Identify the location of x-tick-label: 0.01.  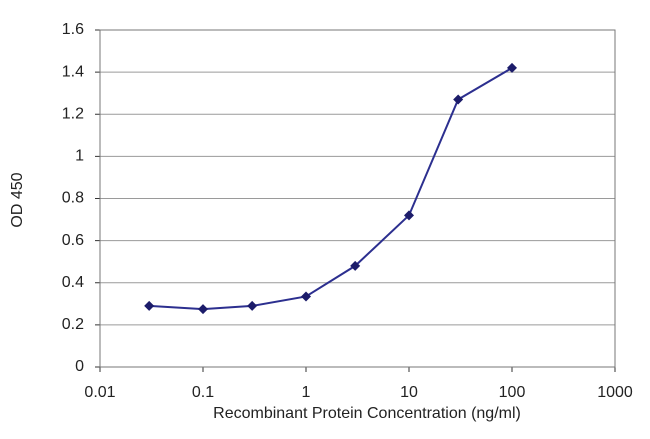
(99, 392).